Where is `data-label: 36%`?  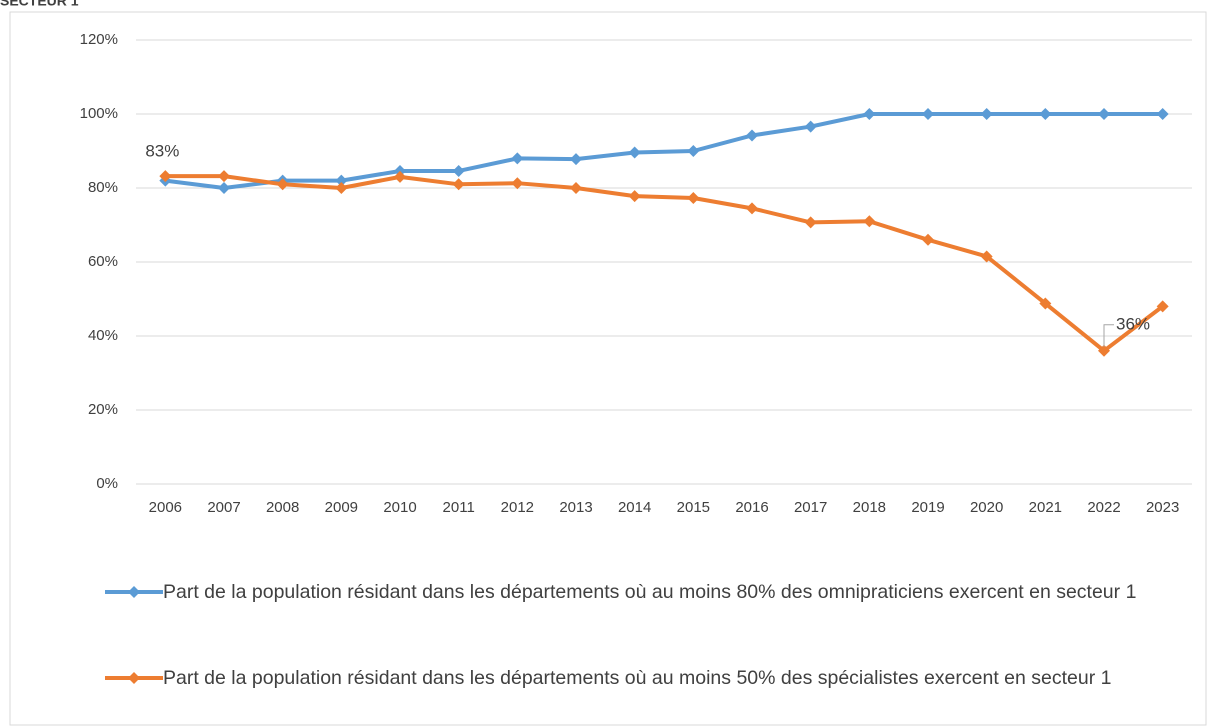 data-label: 36% is located at coordinates (1133, 323).